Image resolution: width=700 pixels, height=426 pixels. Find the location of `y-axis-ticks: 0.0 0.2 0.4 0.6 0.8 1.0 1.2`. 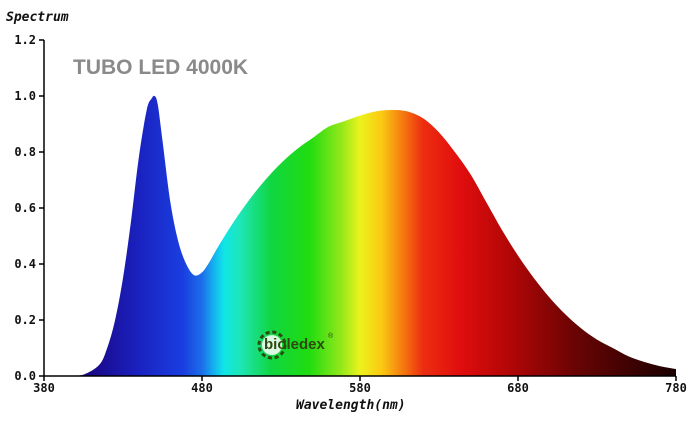

y-axis-ticks: 0.0 0.2 0.4 0.6 0.8 1.0 1.2 is located at coordinates (29, 208).